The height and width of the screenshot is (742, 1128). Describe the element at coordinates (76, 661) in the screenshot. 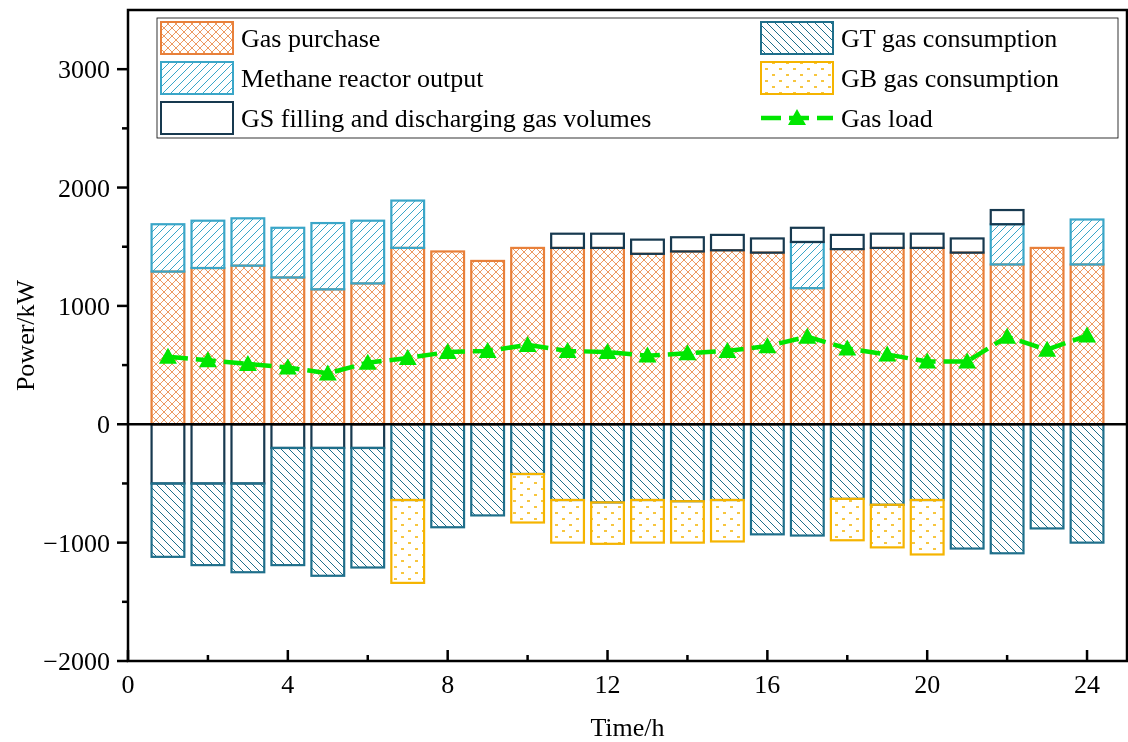

I see `y-tick-label: −2000` at that location.